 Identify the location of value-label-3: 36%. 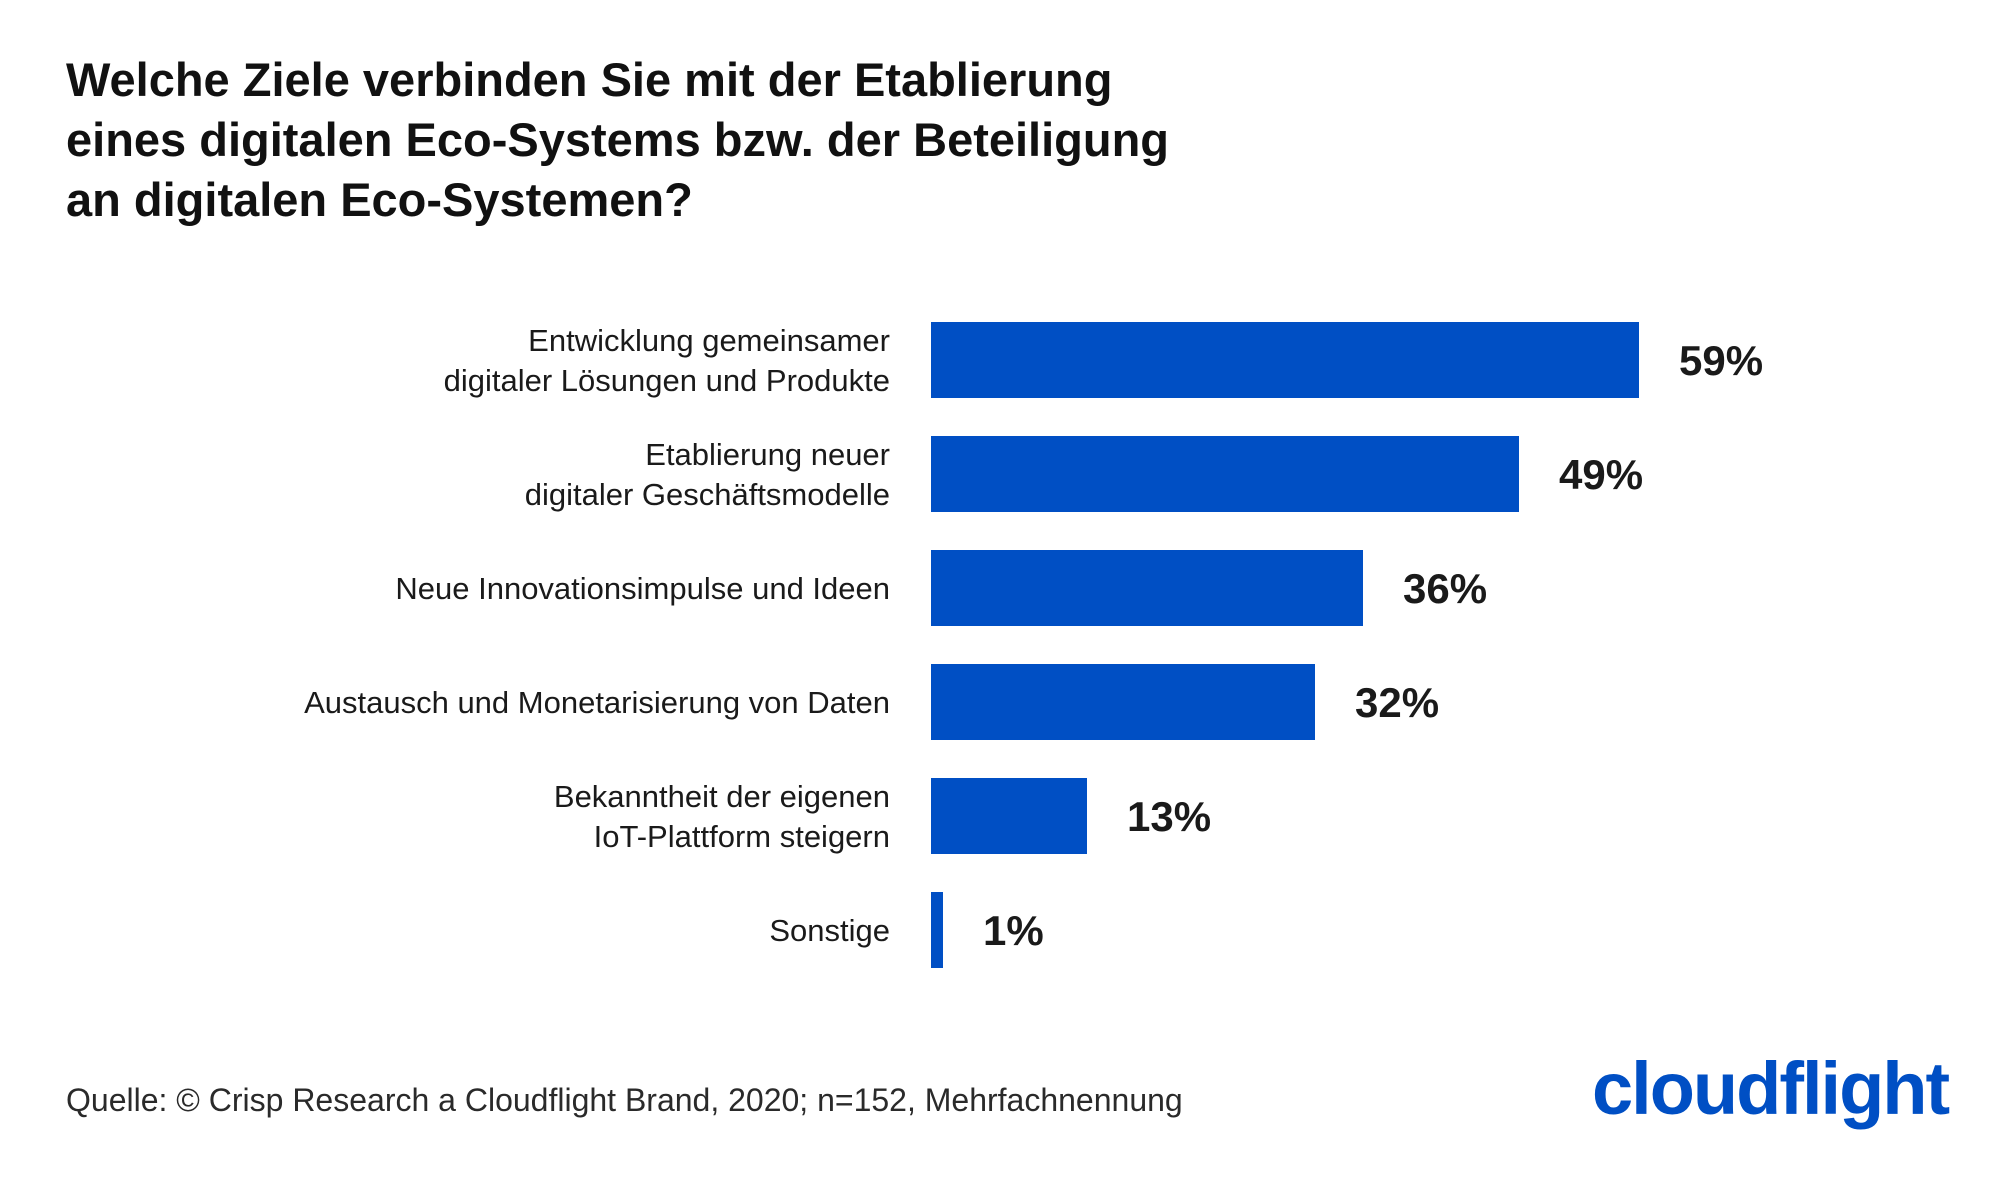
(1445, 588).